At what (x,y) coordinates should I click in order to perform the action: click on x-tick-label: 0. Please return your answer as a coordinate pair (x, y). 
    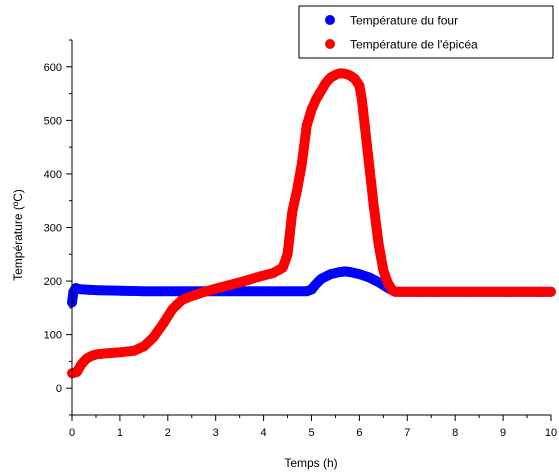
    Looking at the image, I should click on (72, 433).